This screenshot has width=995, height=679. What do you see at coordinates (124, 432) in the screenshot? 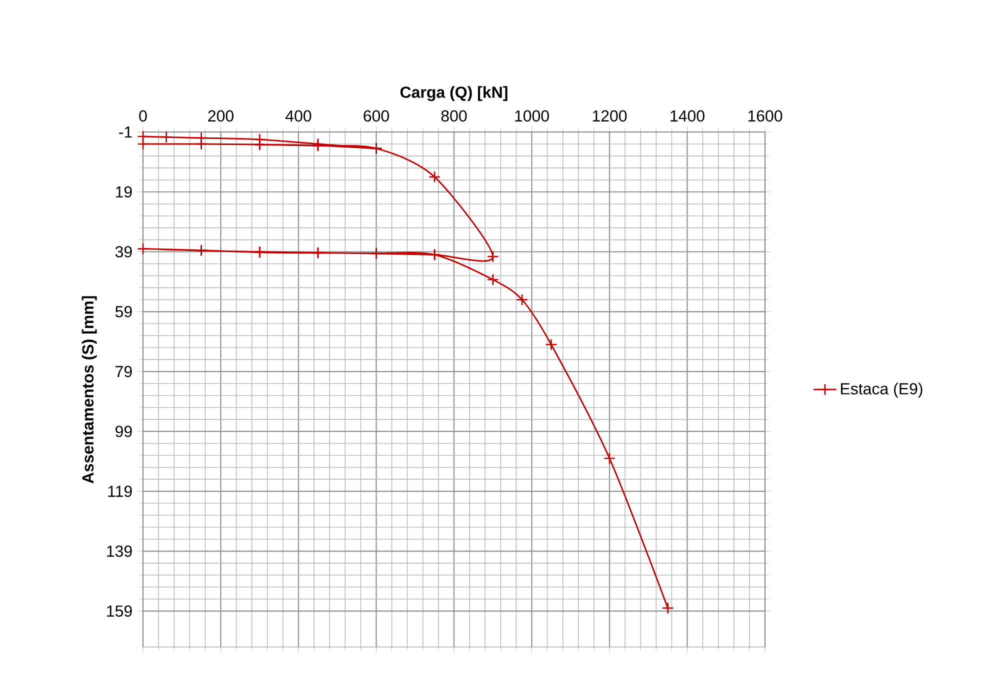
I see `y-tick-label: 99` at bounding box center [124, 432].